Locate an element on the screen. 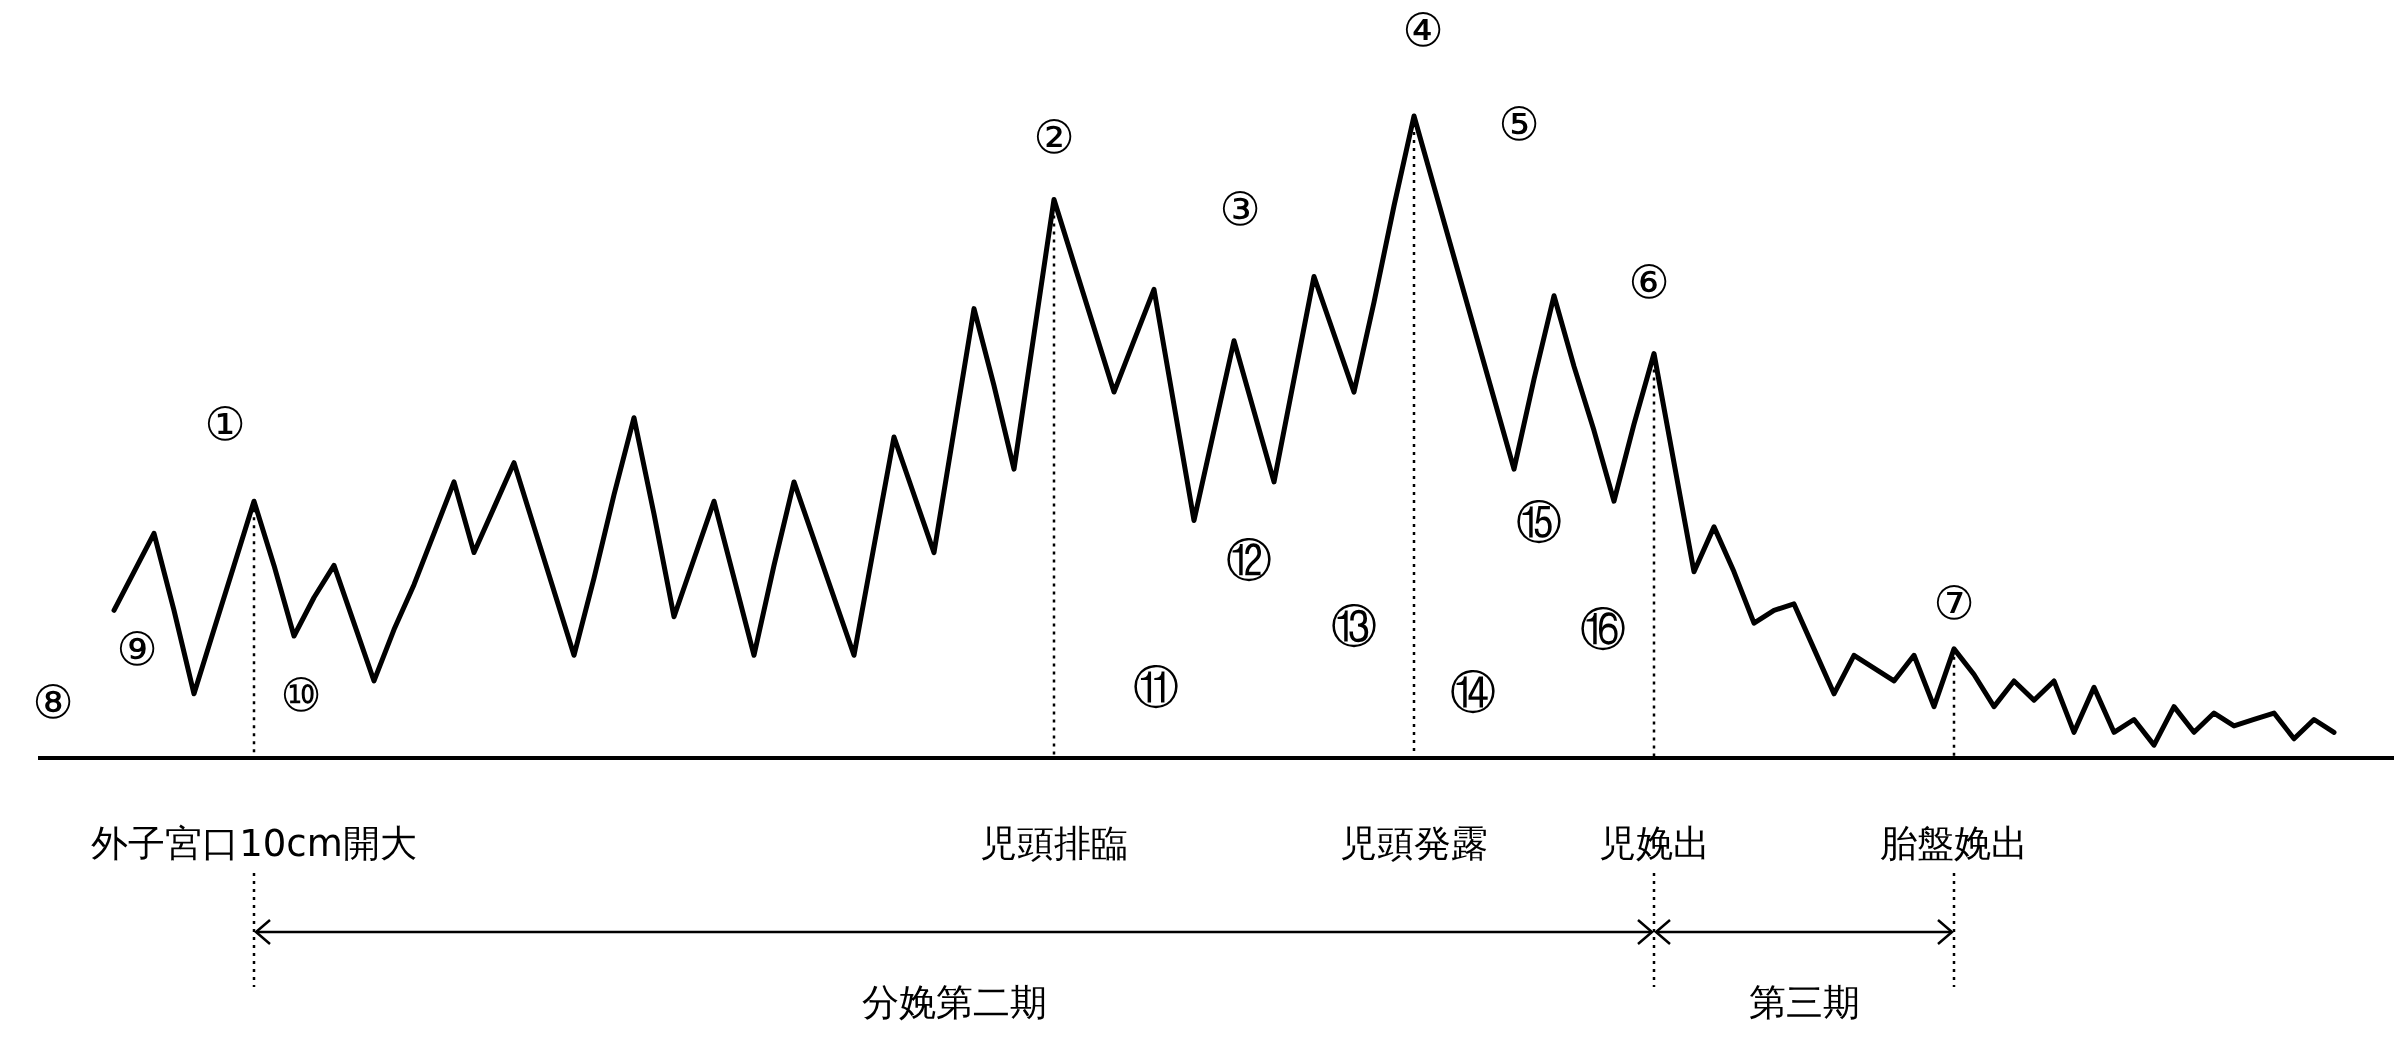 The height and width of the screenshot is (1046, 2394). annotation: ② is located at coordinates (1054, 137).